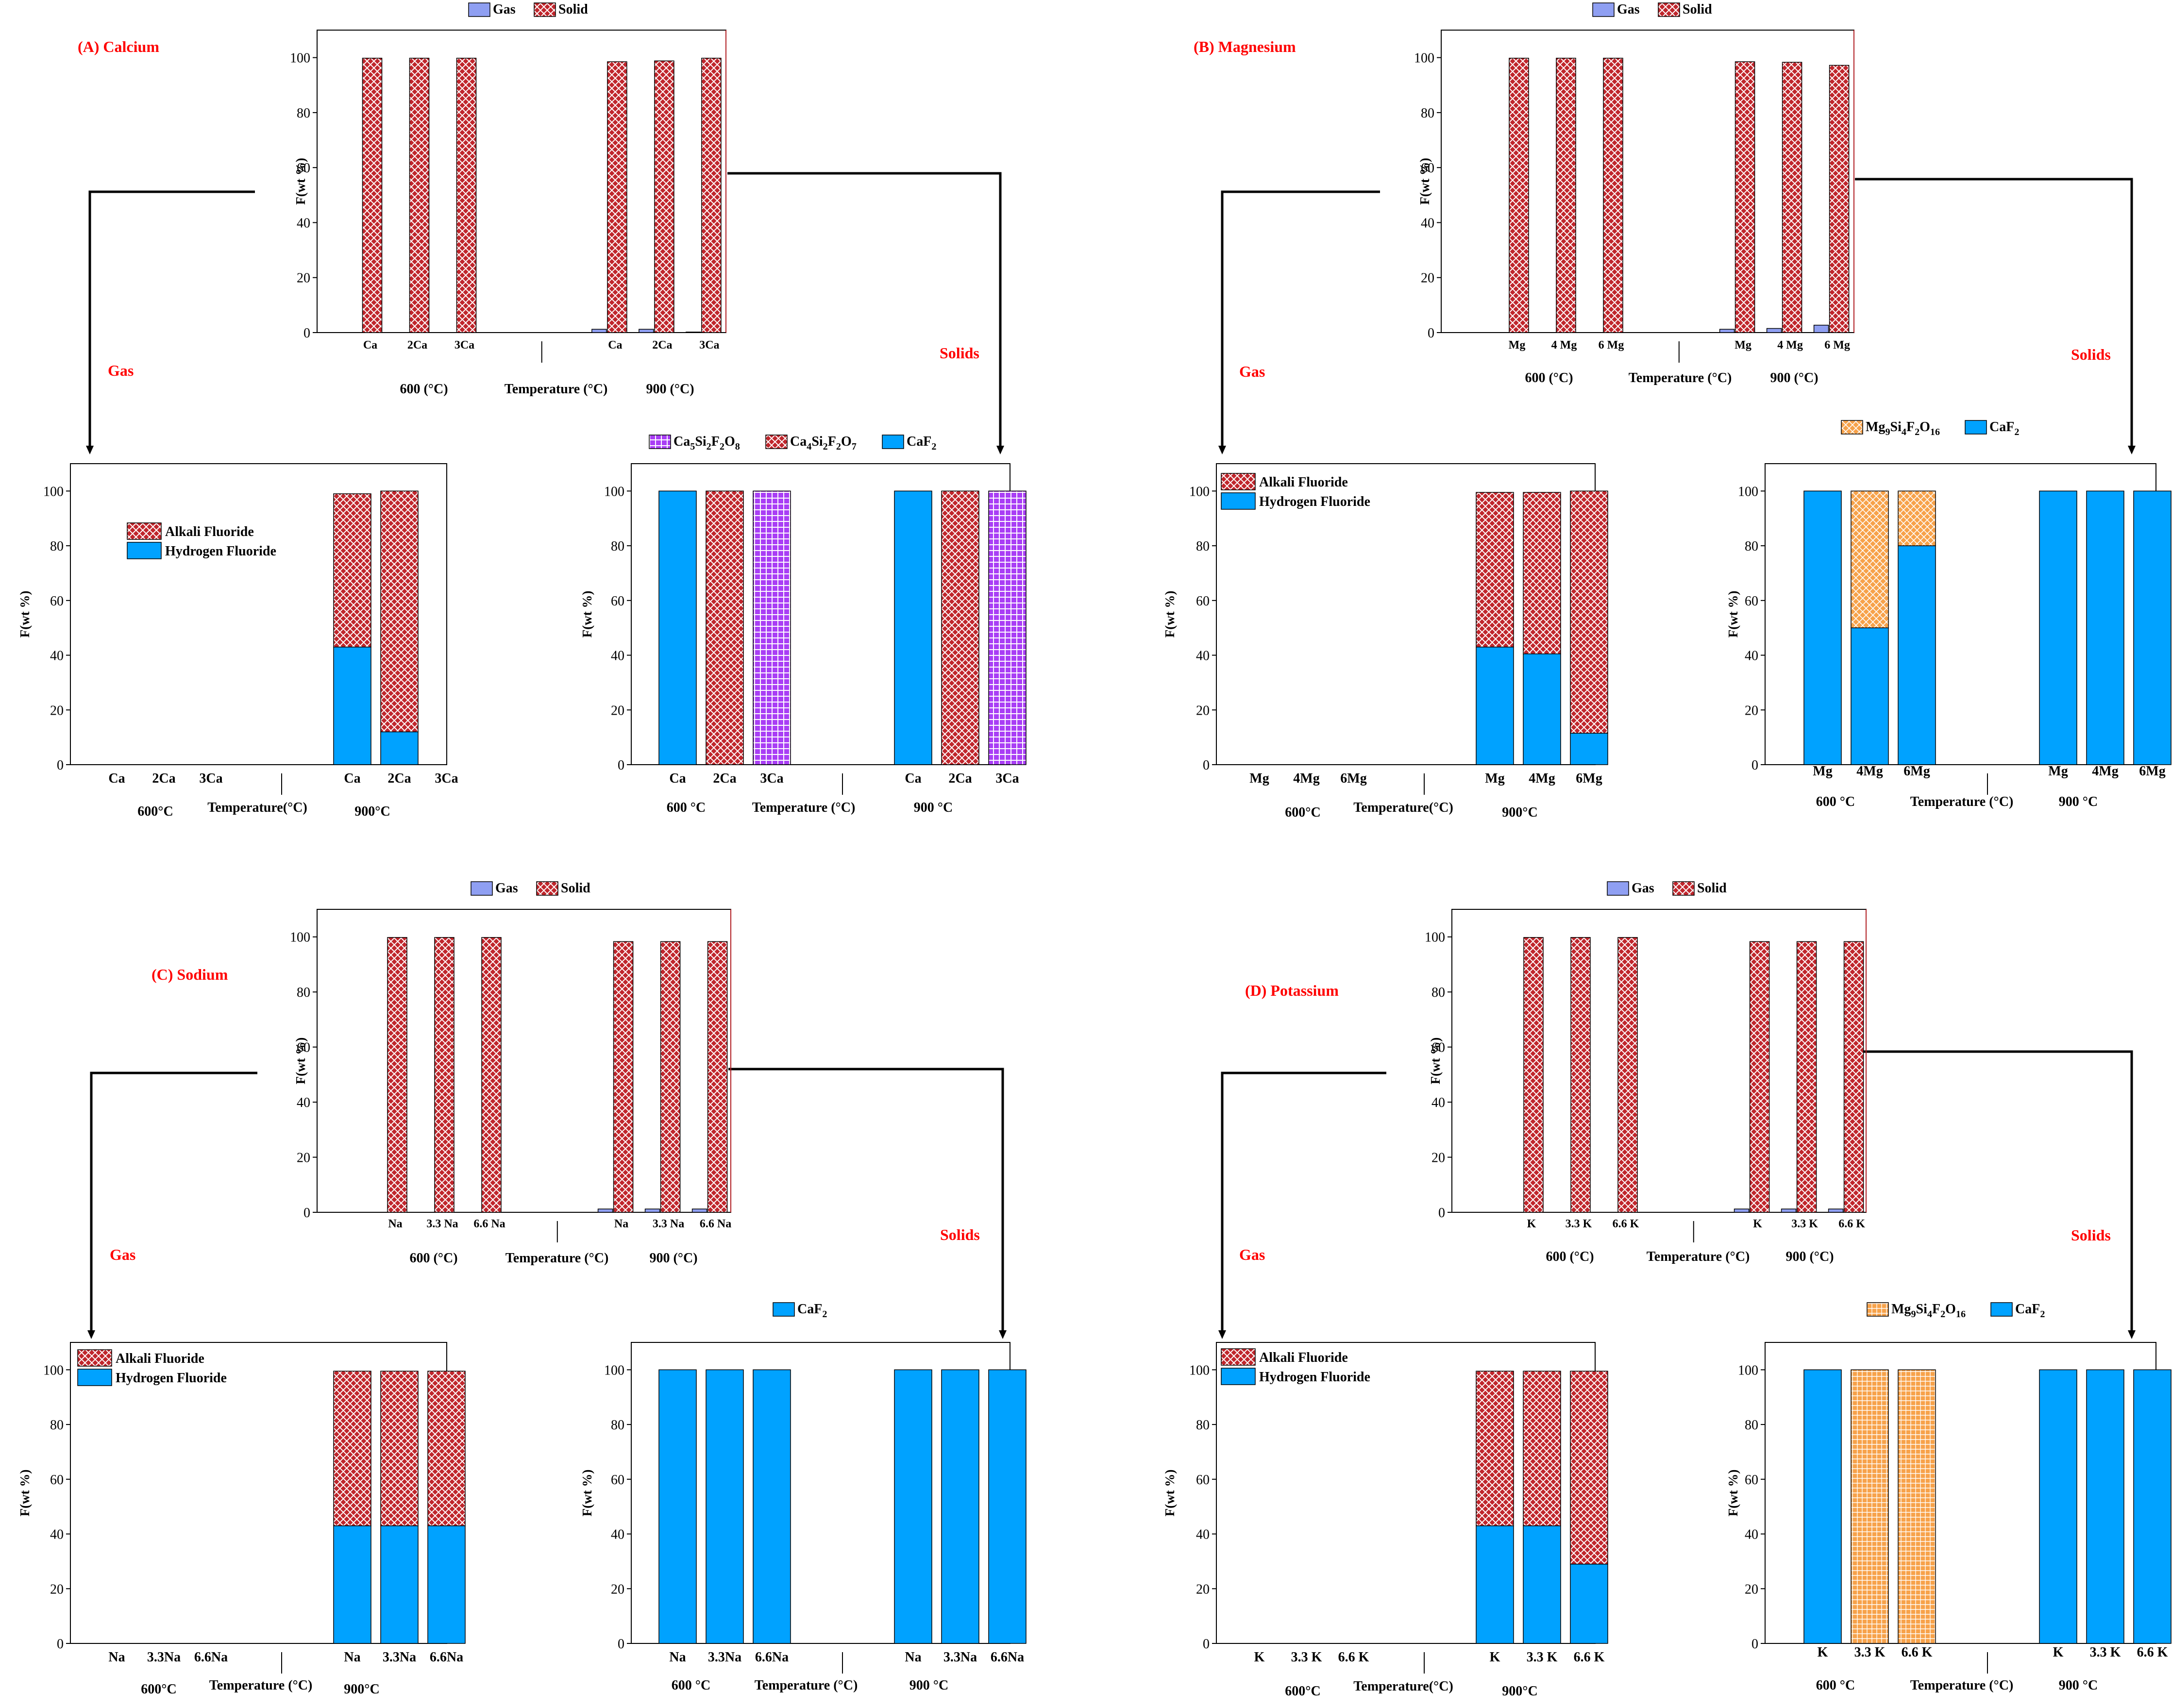 The width and height of the screenshot is (2172, 1708). Describe the element at coordinates (446, 778) in the screenshot. I see `x-tick-label: 3Ca` at that location.